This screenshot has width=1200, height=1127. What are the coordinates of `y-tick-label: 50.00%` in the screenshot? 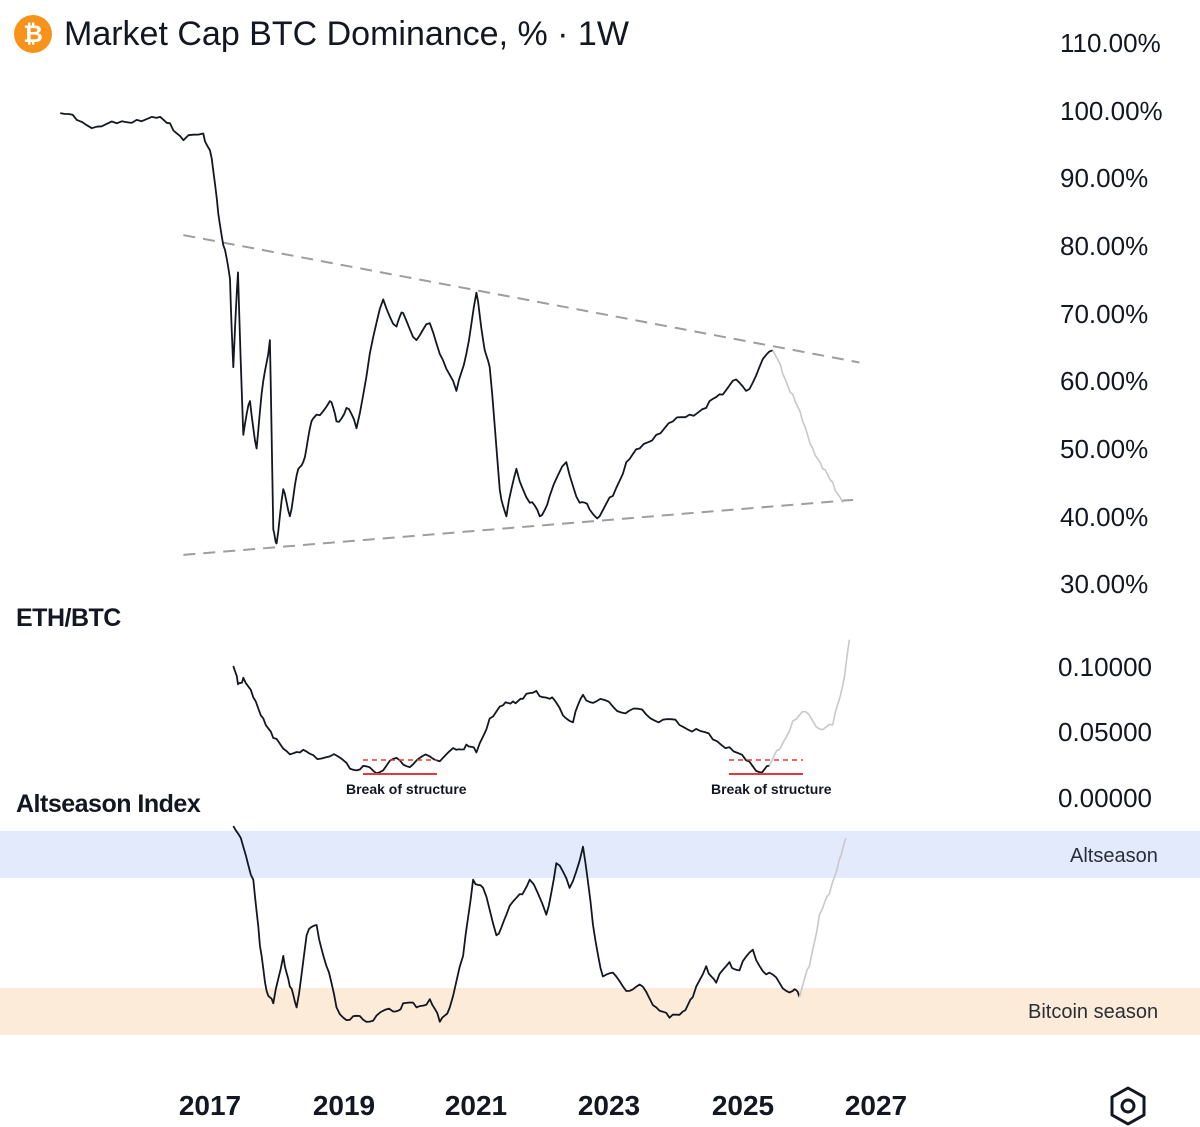 It's located at (1104, 449).